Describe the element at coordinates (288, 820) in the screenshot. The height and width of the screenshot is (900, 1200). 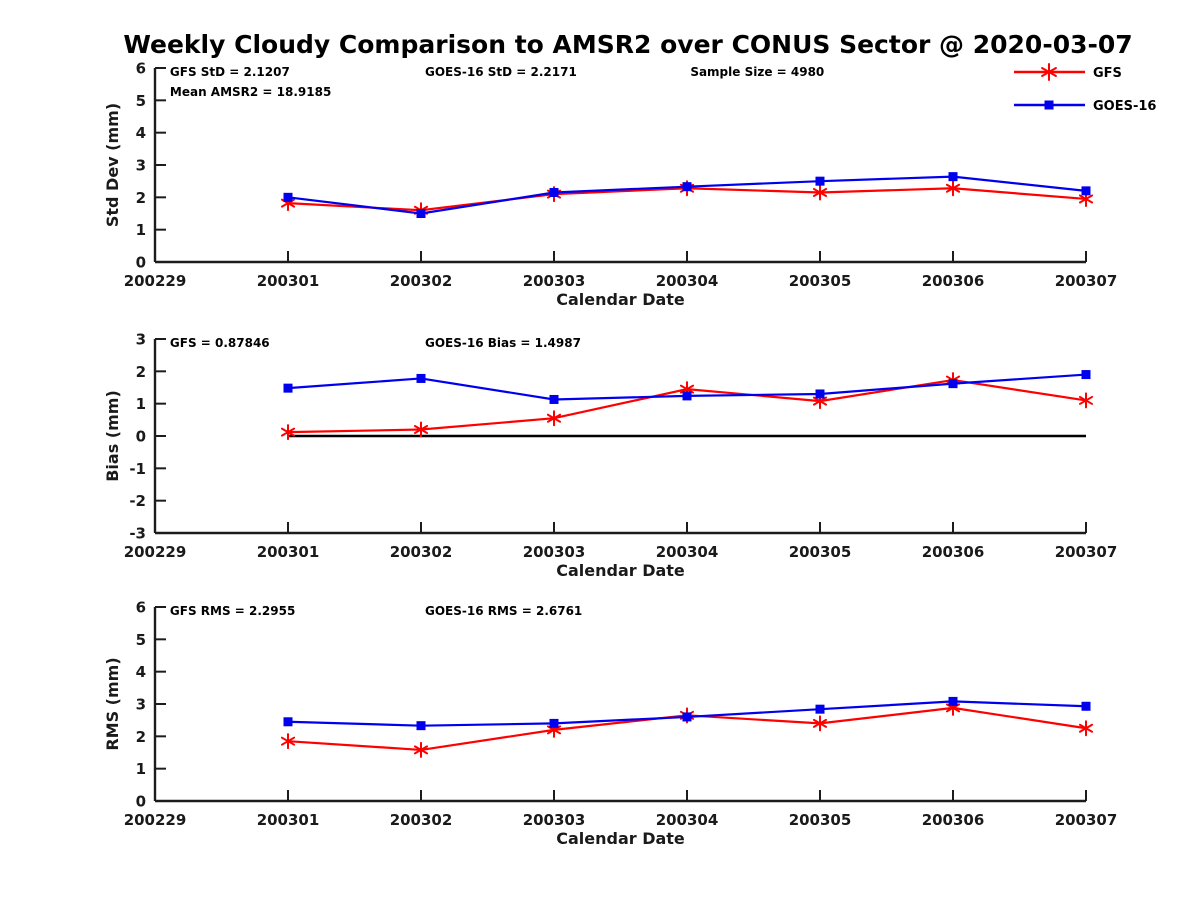
I see `rms-x-tick-label: 200301` at that location.